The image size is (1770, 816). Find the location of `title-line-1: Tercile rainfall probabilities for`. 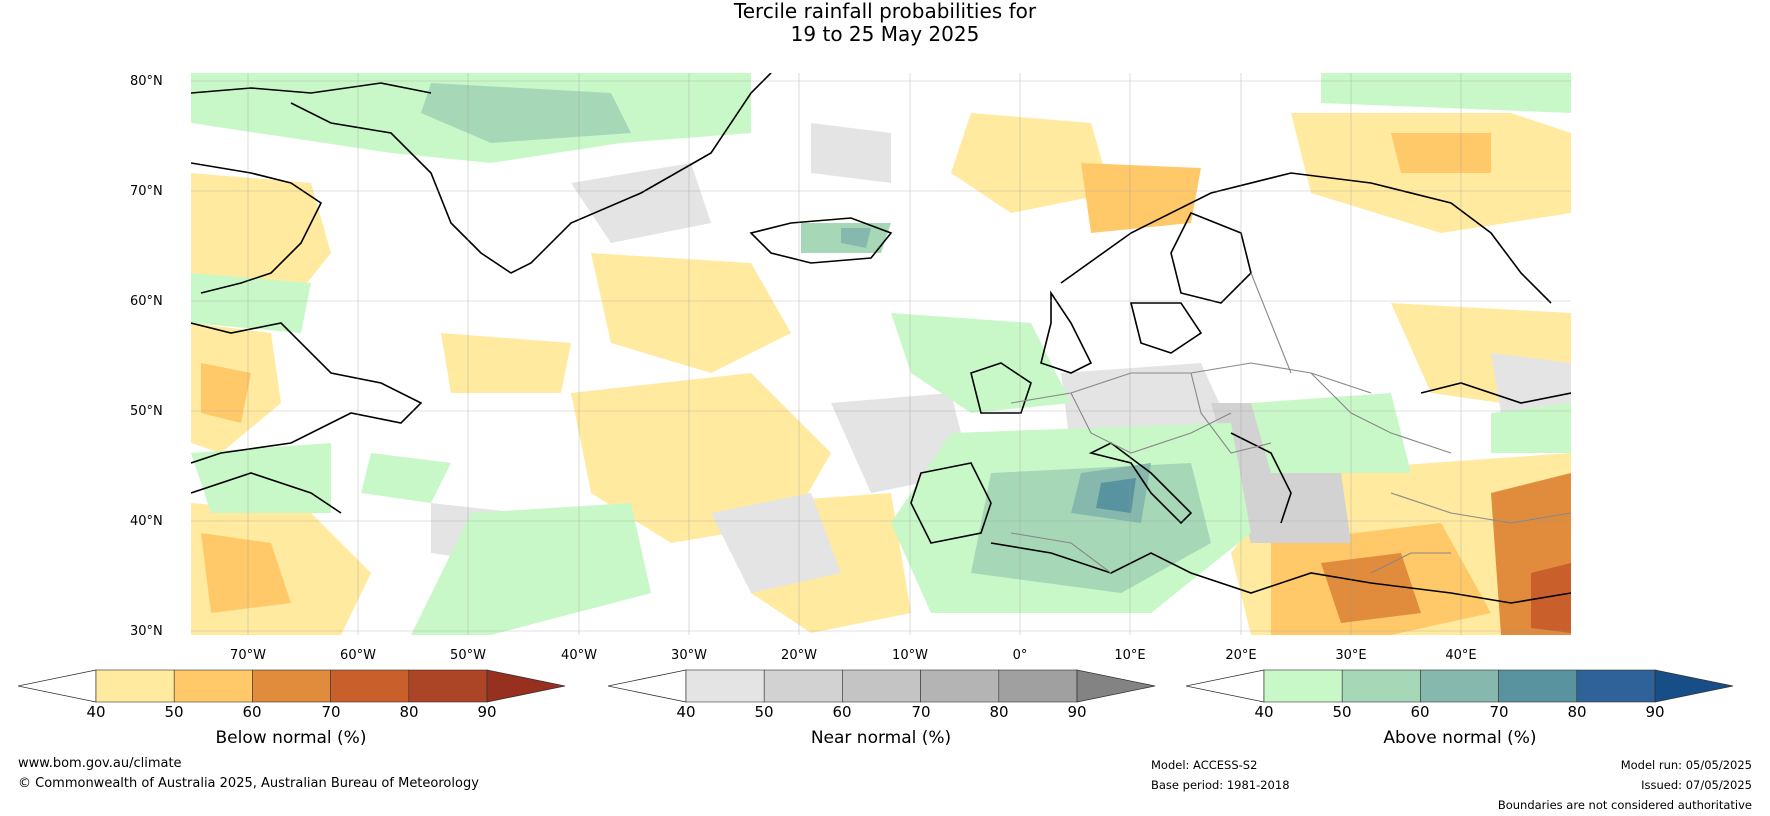

title-line-1: Tercile rainfall probabilities for is located at coordinates (885, 11).